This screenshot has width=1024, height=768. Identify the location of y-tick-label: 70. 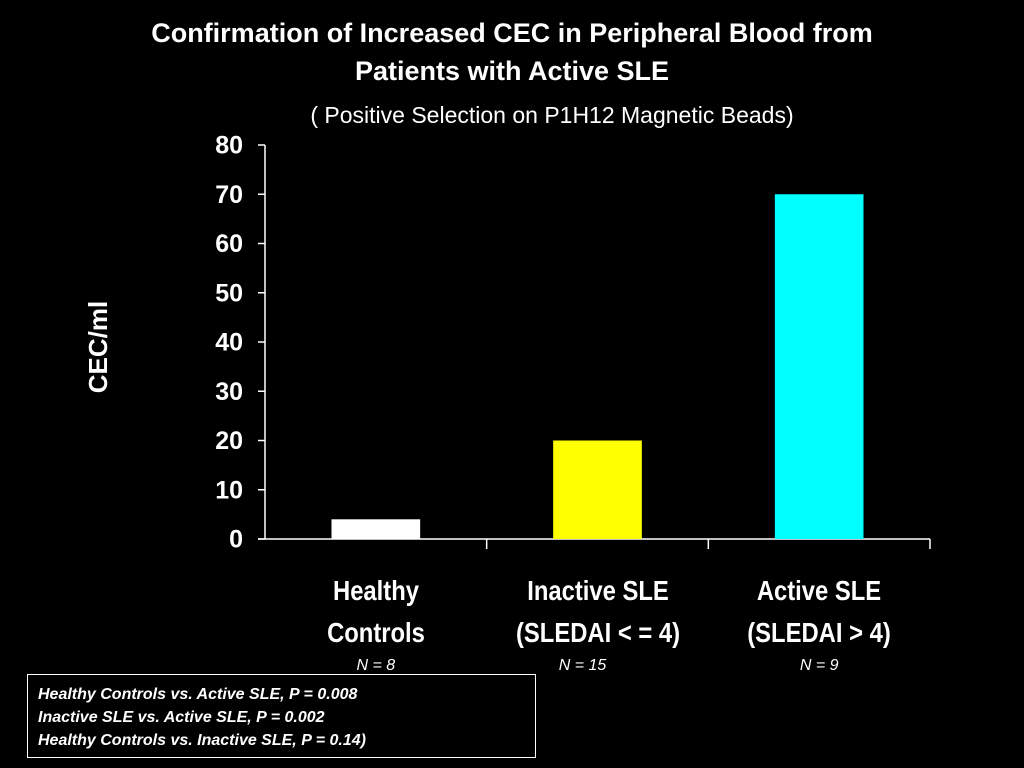
(229, 195).